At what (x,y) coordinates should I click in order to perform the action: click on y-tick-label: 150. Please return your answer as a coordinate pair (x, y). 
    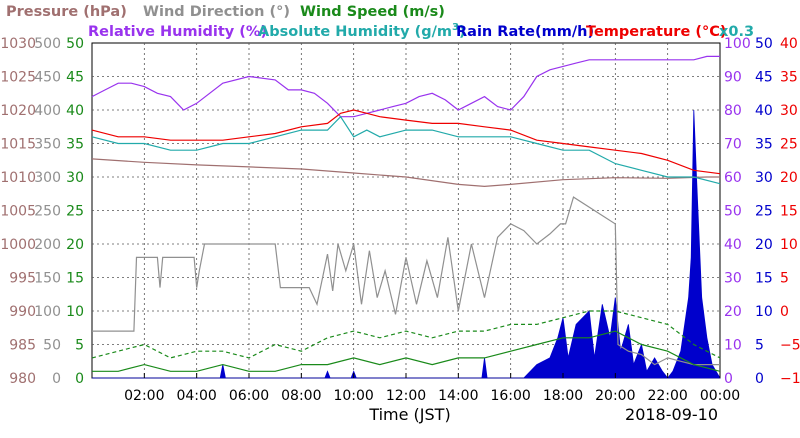
    Looking at the image, I should click on (47, 279).